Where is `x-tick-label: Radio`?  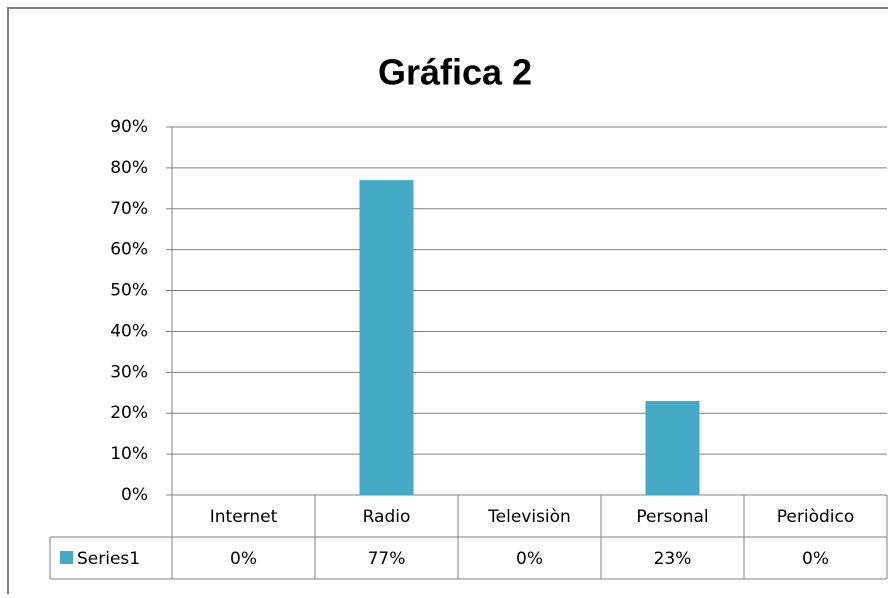 x-tick-label: Radio is located at coordinates (387, 517).